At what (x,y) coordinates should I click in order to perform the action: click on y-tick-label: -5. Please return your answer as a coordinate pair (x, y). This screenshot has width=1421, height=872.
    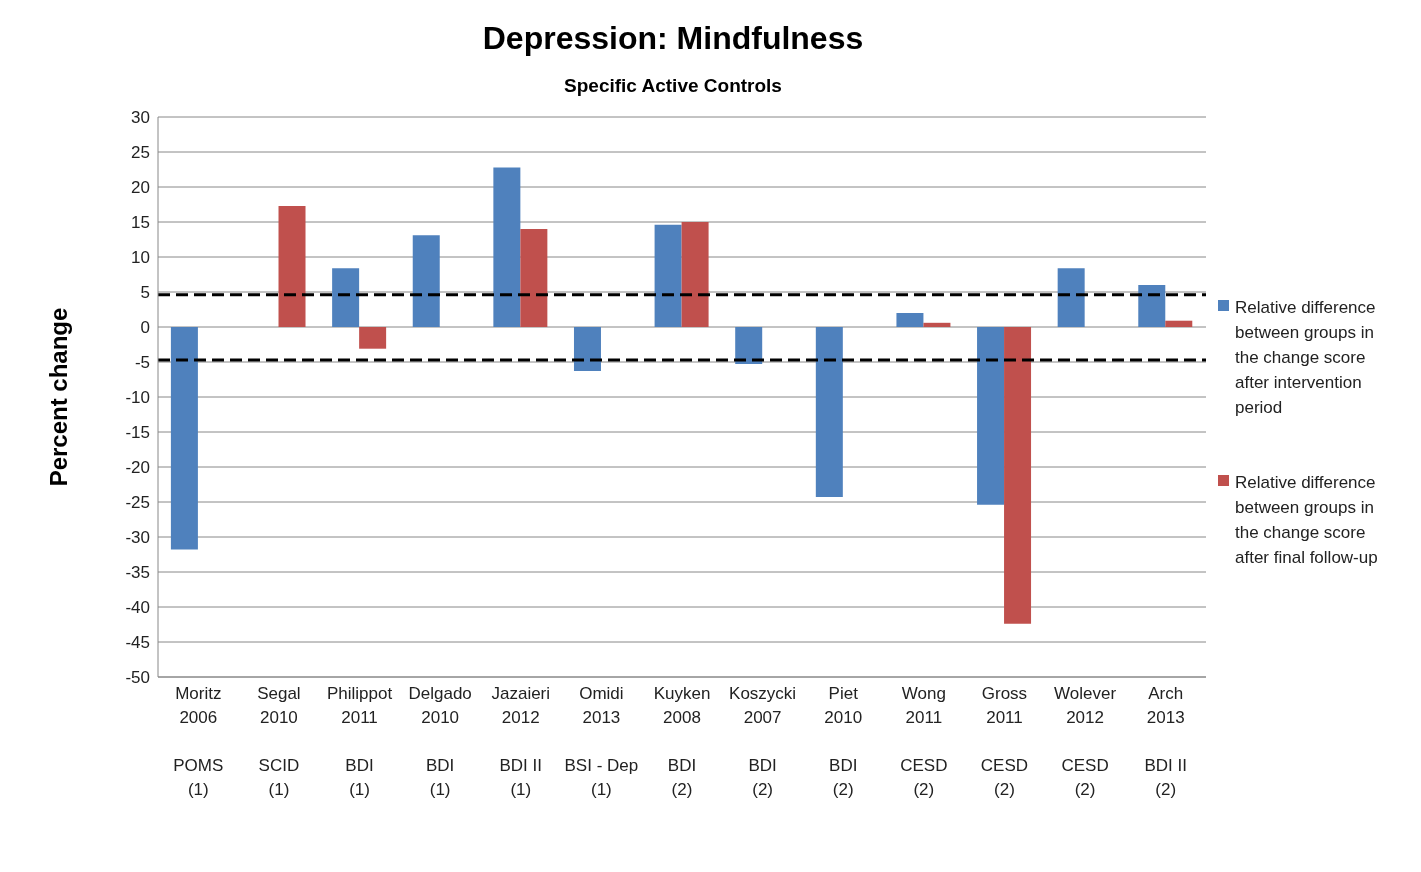
    Looking at the image, I should click on (142, 363).